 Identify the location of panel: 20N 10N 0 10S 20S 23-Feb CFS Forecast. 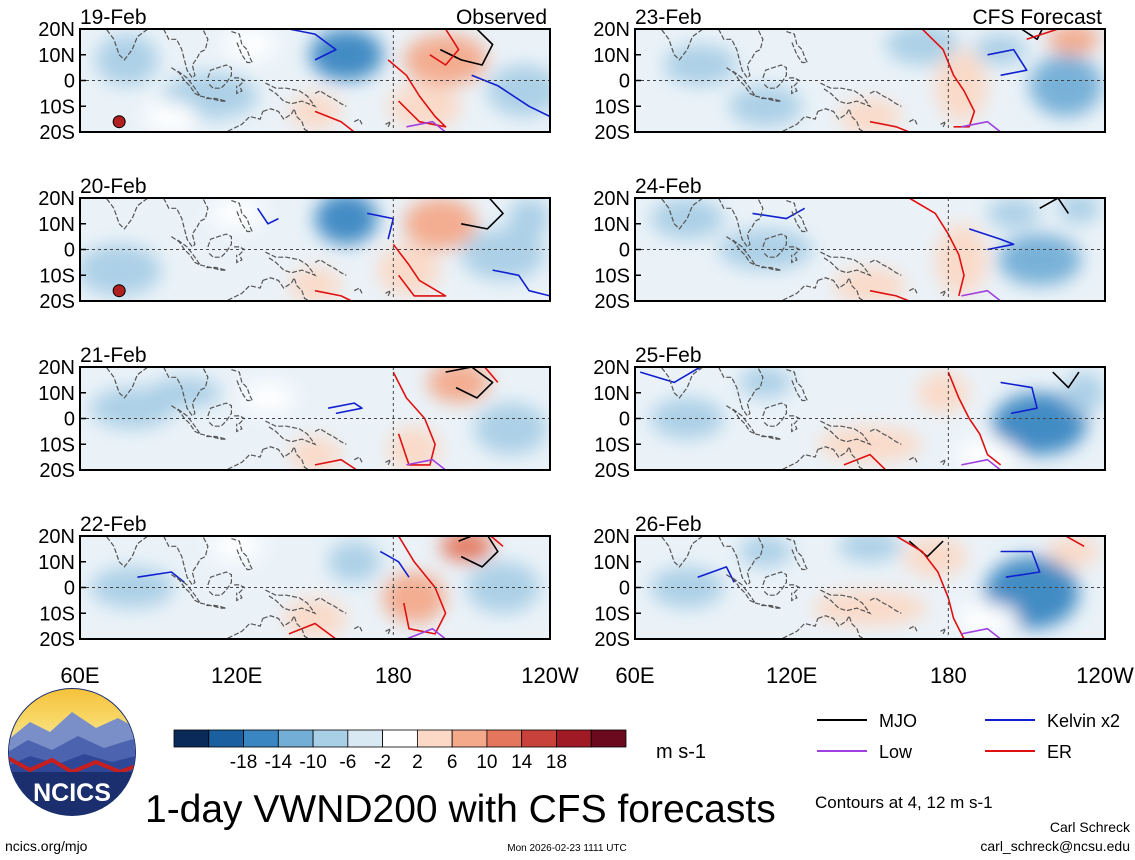
(849, 75).